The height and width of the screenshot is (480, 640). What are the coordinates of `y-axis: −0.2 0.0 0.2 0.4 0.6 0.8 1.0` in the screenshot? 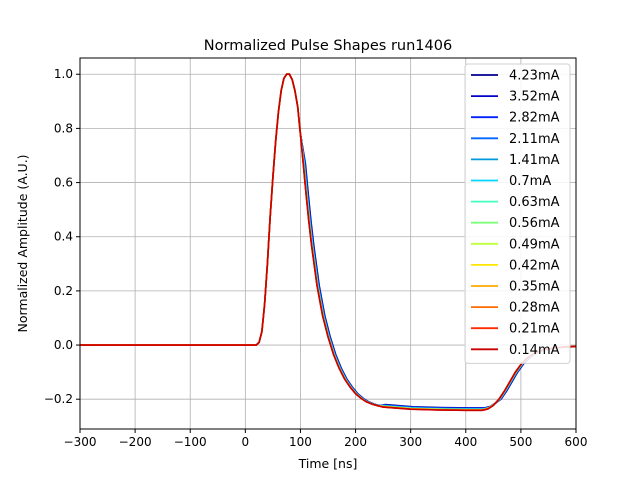 It's located at (62, 236).